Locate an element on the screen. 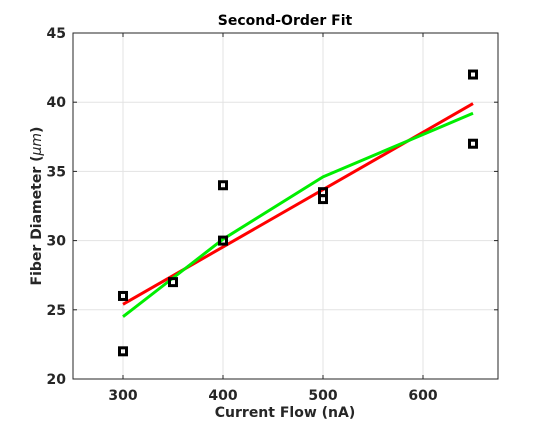 The image size is (550, 427). y-tick-label: 35 is located at coordinates (56, 172).